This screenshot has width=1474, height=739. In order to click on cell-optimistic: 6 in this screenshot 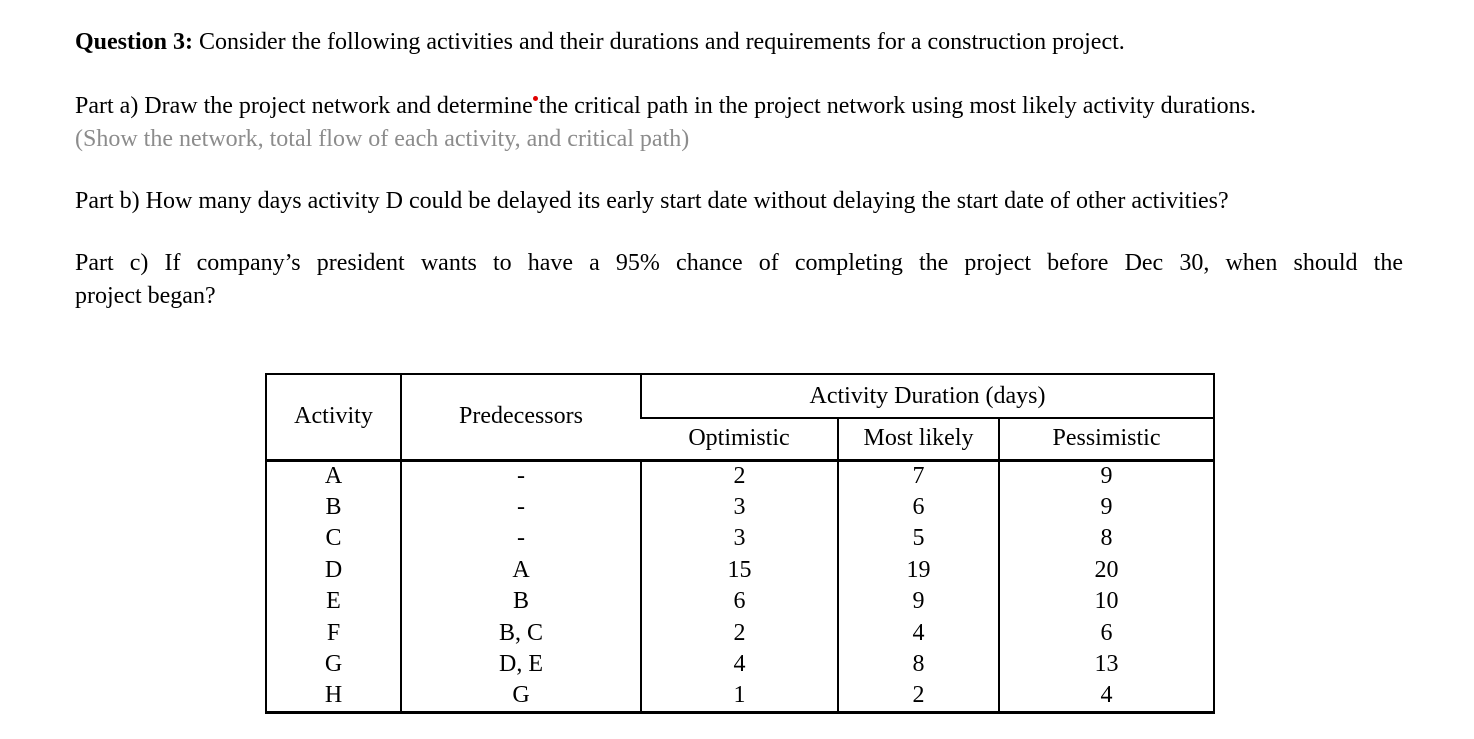, I will do `click(739, 602)`.